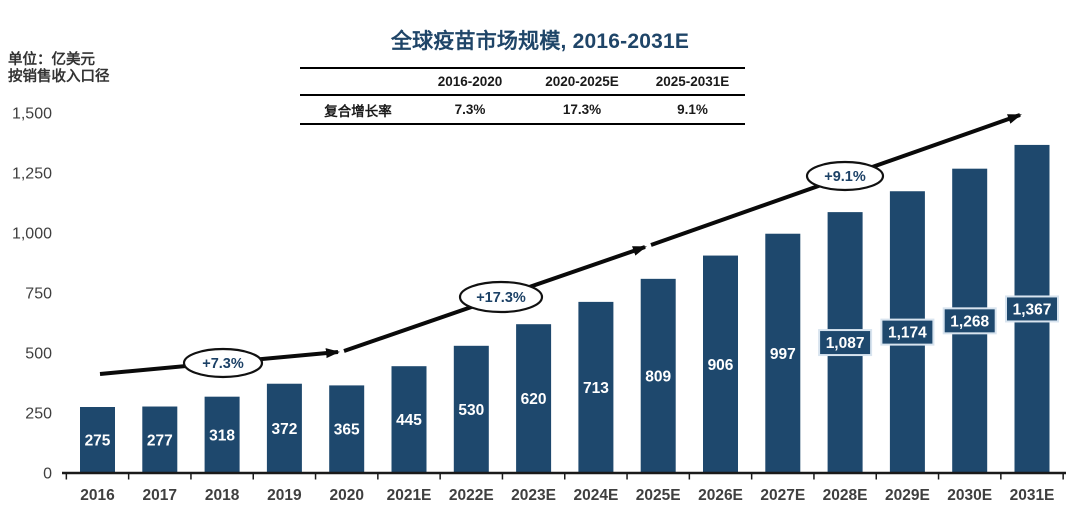 Image resolution: width=1080 pixels, height=521 pixels. I want to click on bar-value-label: 906, so click(721, 365).